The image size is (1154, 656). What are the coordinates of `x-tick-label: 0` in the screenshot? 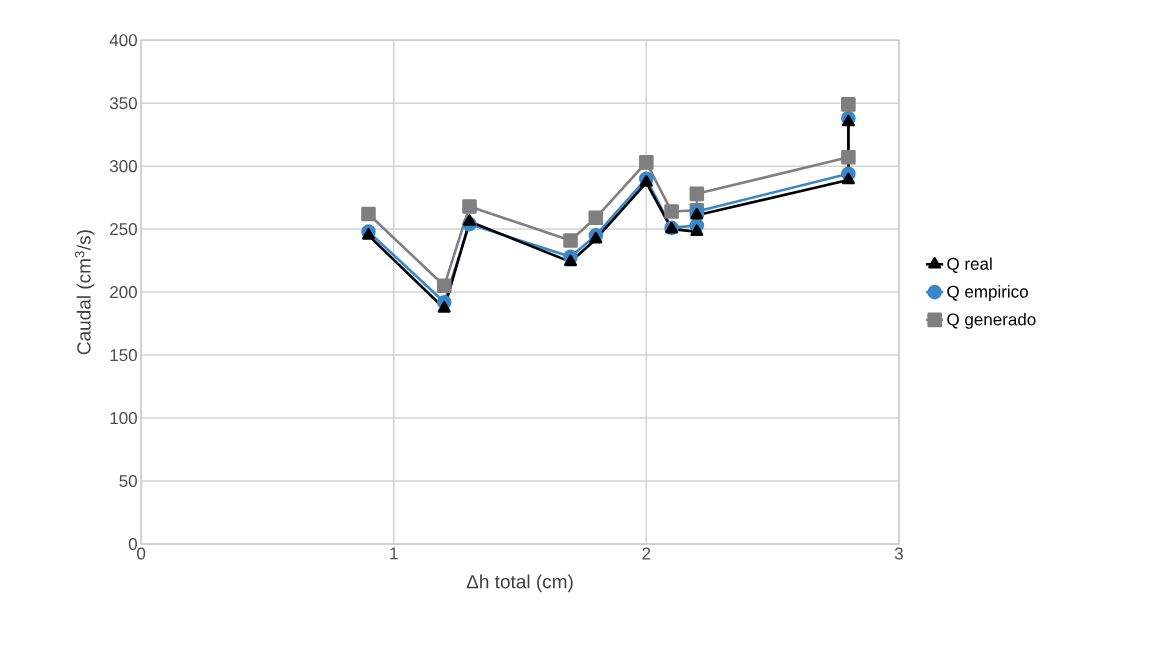 It's located at (141, 553).